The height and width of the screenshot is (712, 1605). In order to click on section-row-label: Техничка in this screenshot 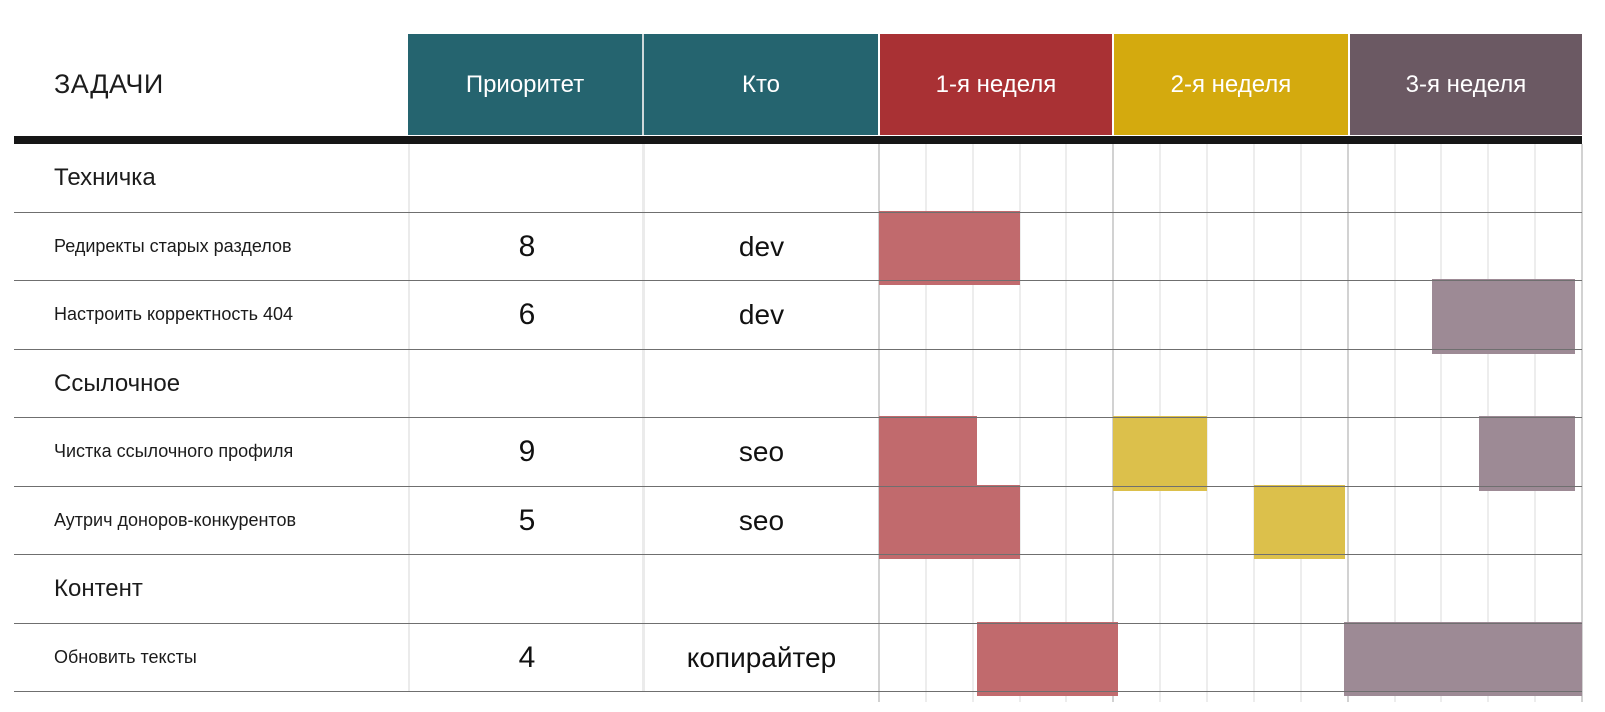, I will do `click(105, 178)`.